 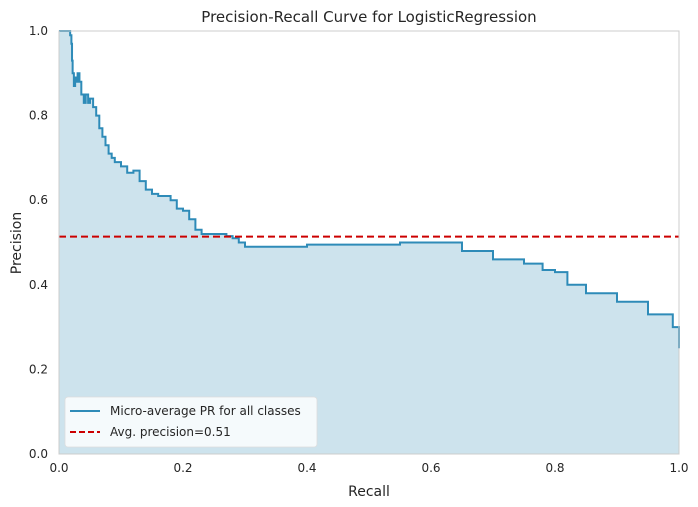 I want to click on y-tick-label: 1.0, so click(x=38, y=31).